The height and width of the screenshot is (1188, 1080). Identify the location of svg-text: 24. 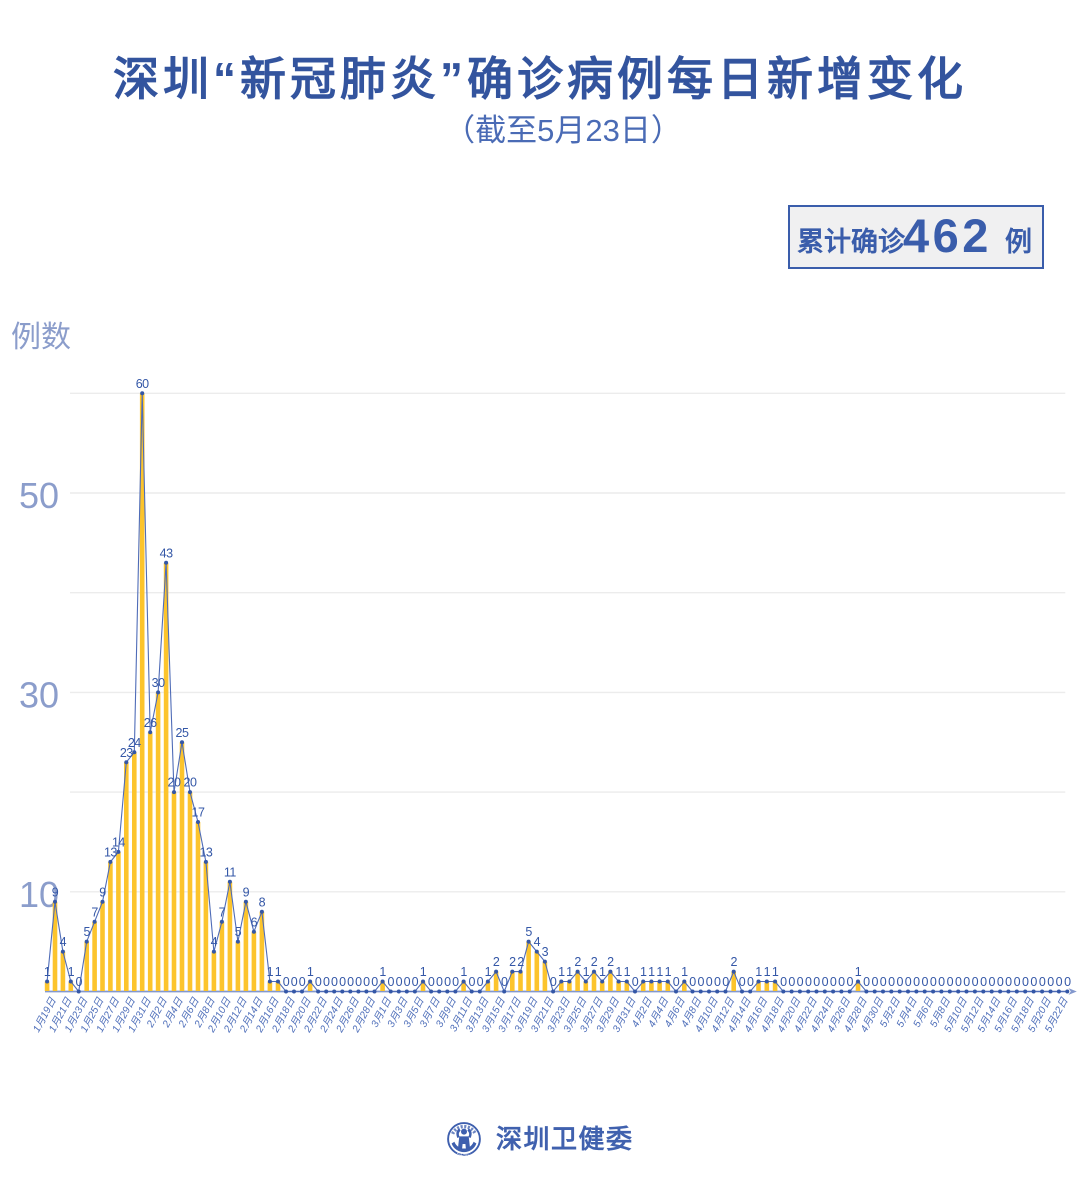
(134, 743).